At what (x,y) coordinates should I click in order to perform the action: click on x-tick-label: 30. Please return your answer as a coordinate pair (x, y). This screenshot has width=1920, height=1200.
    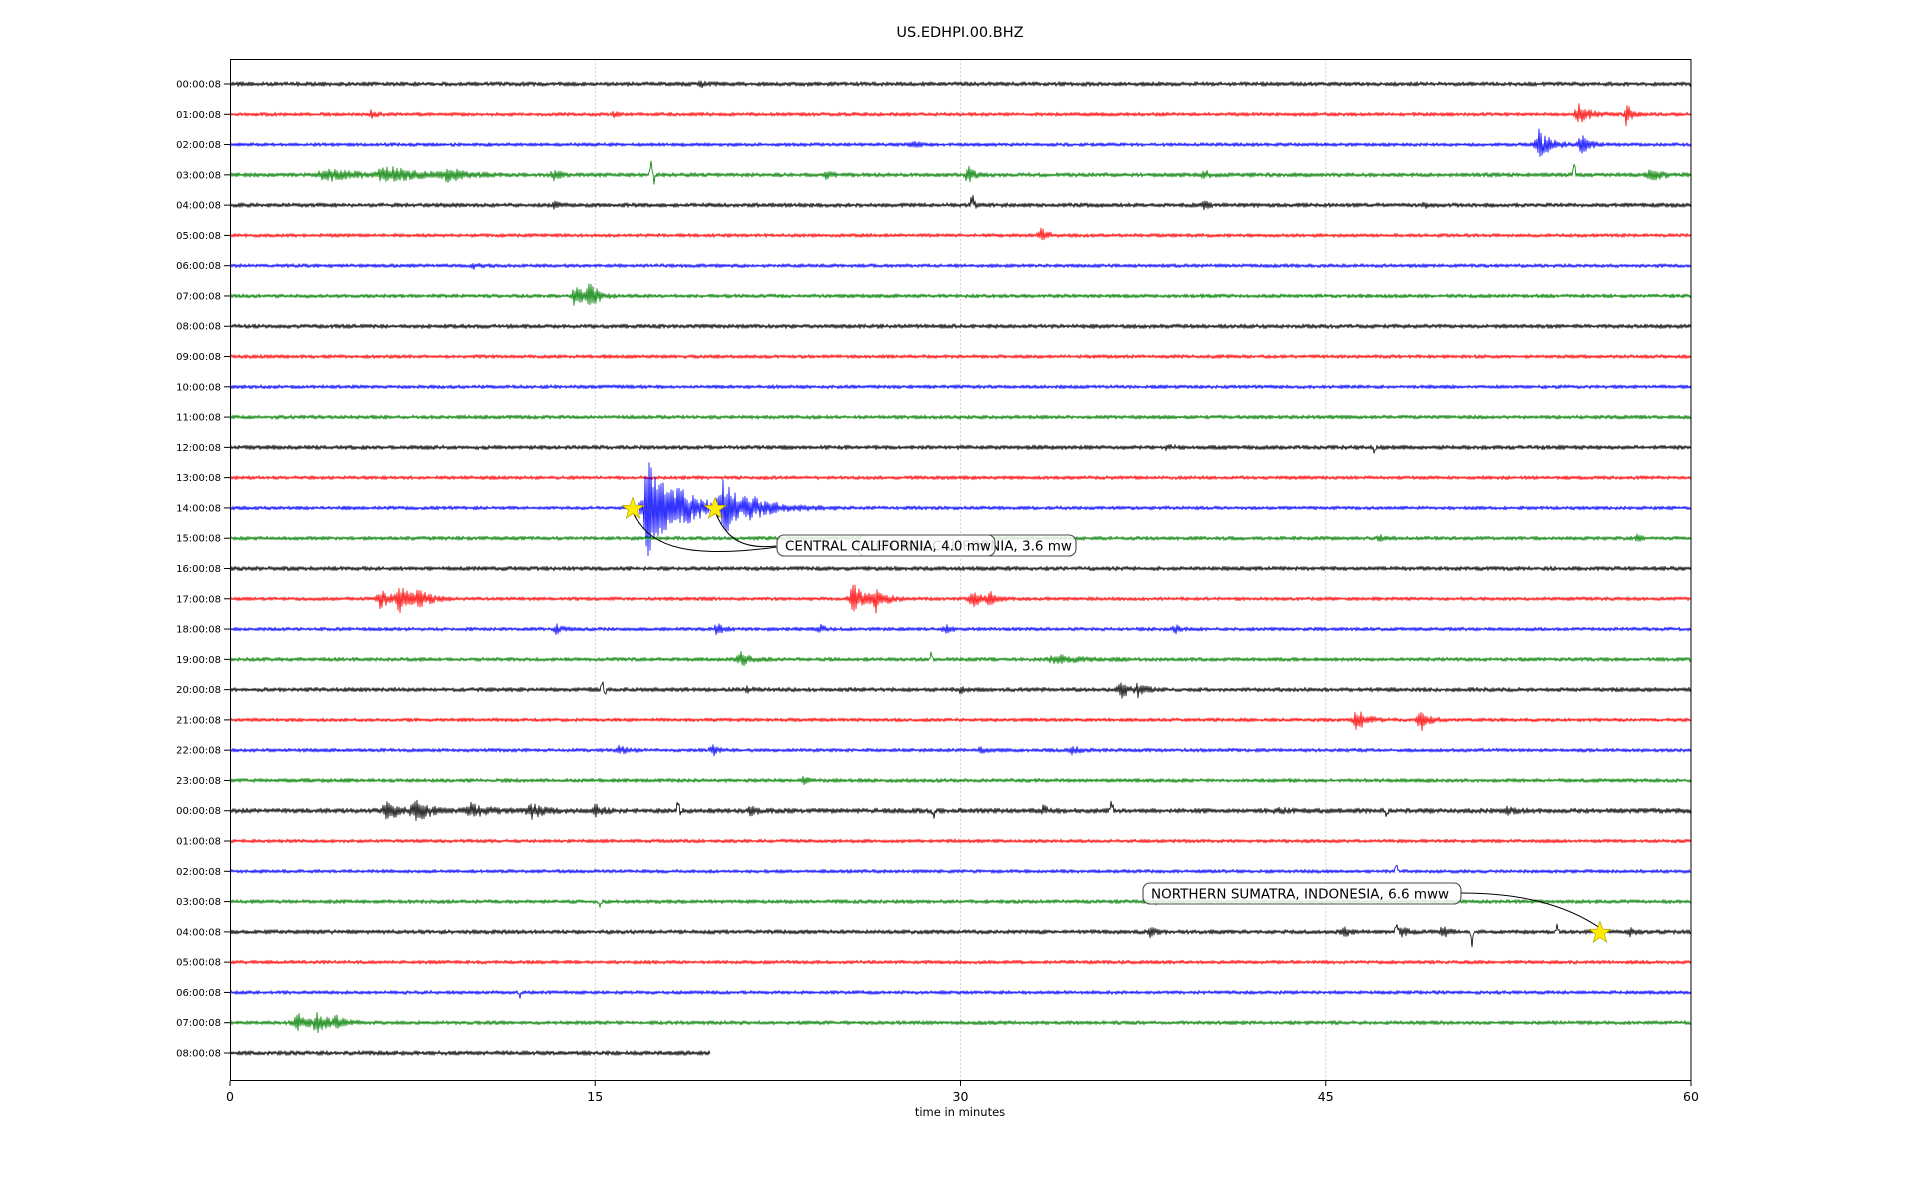
    Looking at the image, I should click on (961, 1096).